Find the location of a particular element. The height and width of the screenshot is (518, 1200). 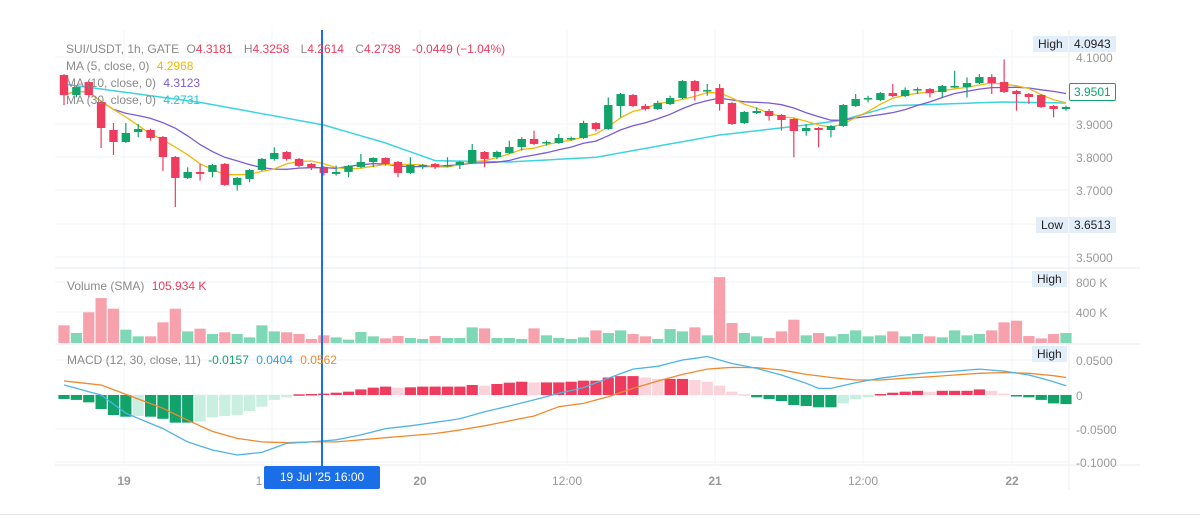

price-tick: 3.7000 is located at coordinates (1094, 191).